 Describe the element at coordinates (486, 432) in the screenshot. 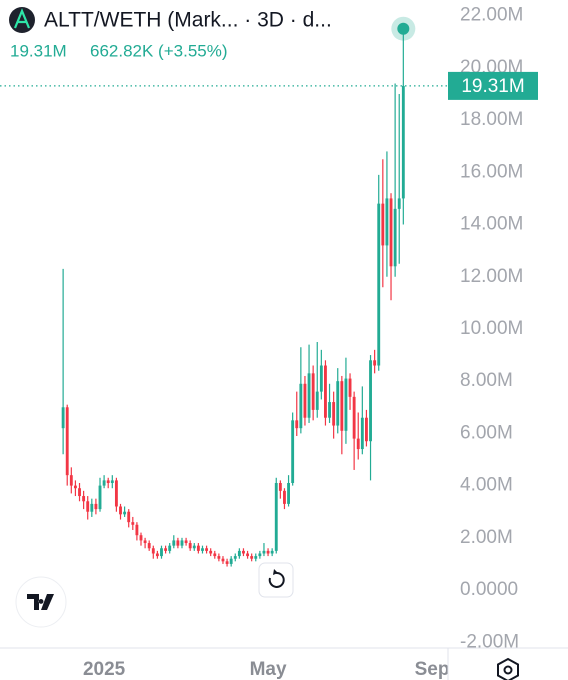

I see `y-tick-label: 6.00M` at that location.